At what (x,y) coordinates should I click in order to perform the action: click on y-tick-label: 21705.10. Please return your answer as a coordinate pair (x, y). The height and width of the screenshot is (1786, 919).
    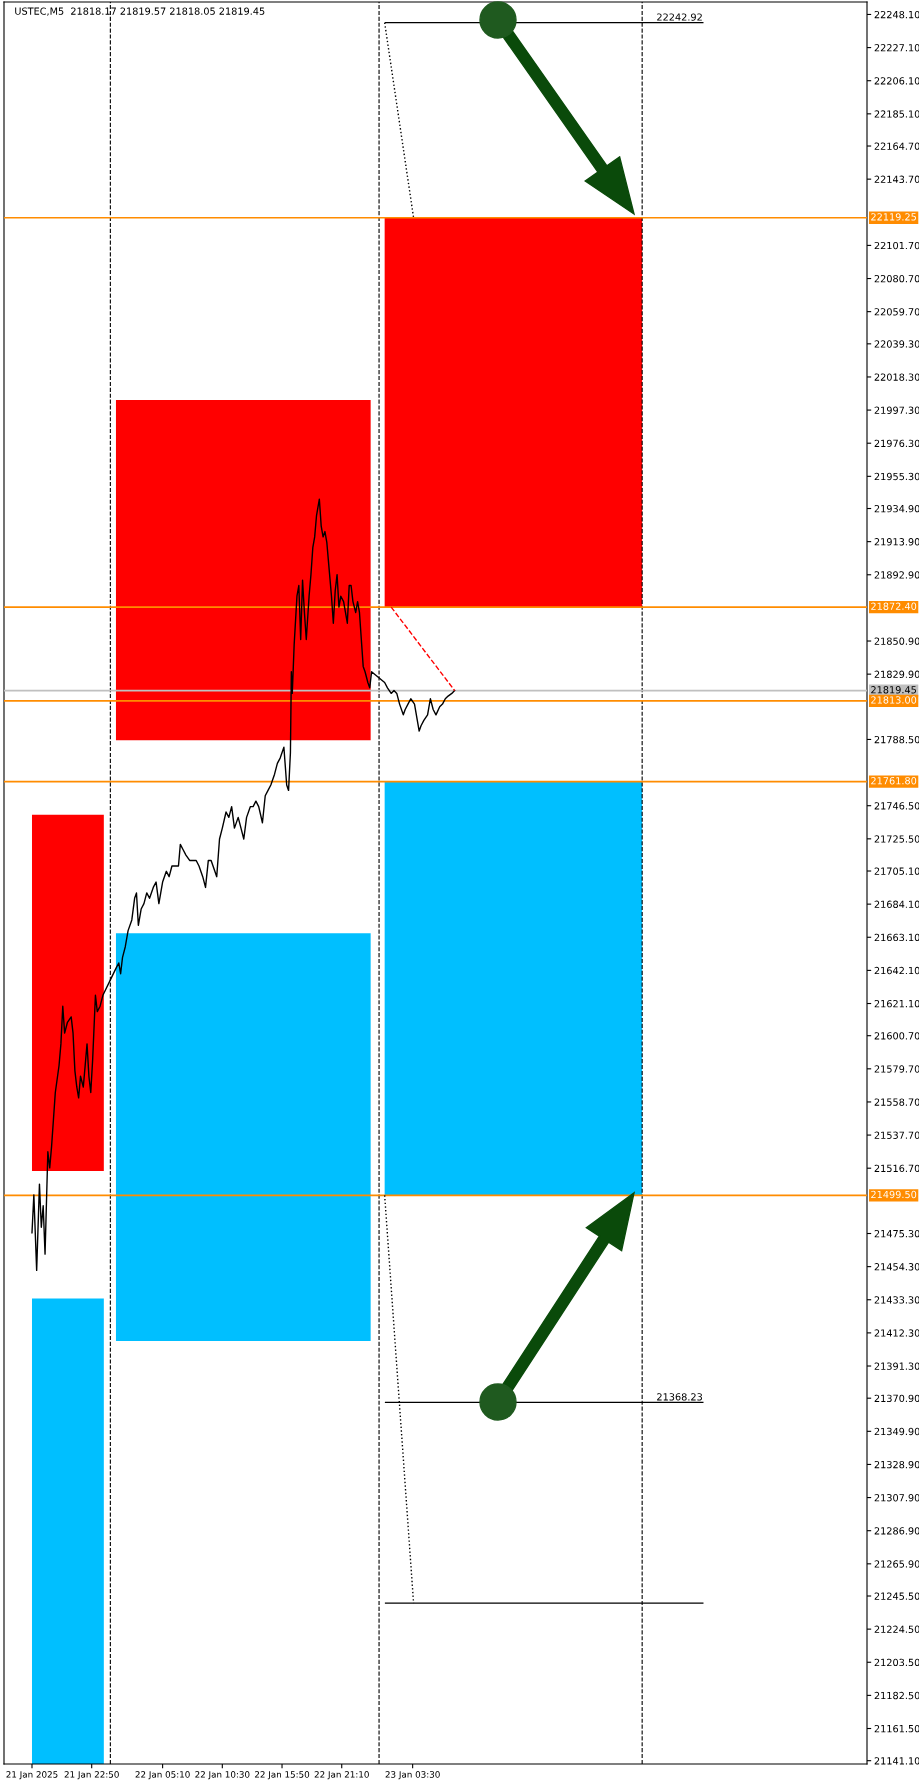
    Looking at the image, I should click on (896, 871).